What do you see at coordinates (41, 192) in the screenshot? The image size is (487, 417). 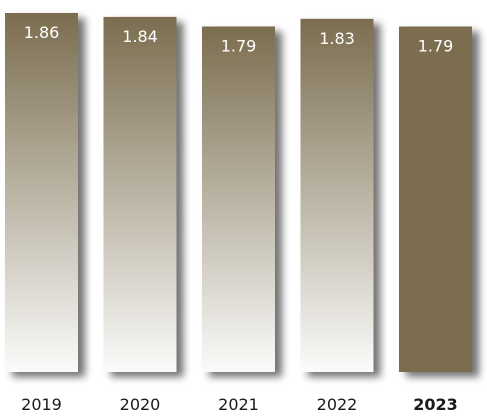 I see `bar-2019` at bounding box center [41, 192].